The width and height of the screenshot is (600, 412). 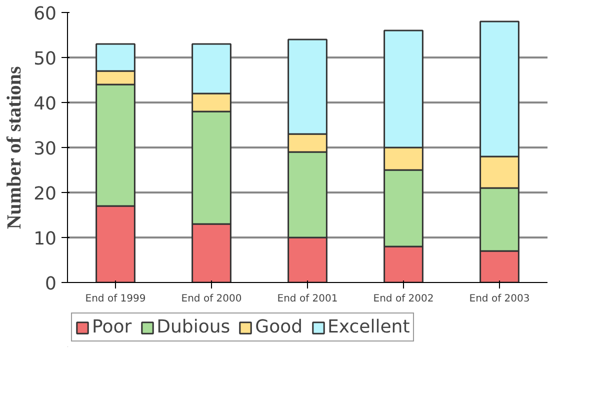 I want to click on x-tick-label: End of 2000, so click(x=211, y=299).